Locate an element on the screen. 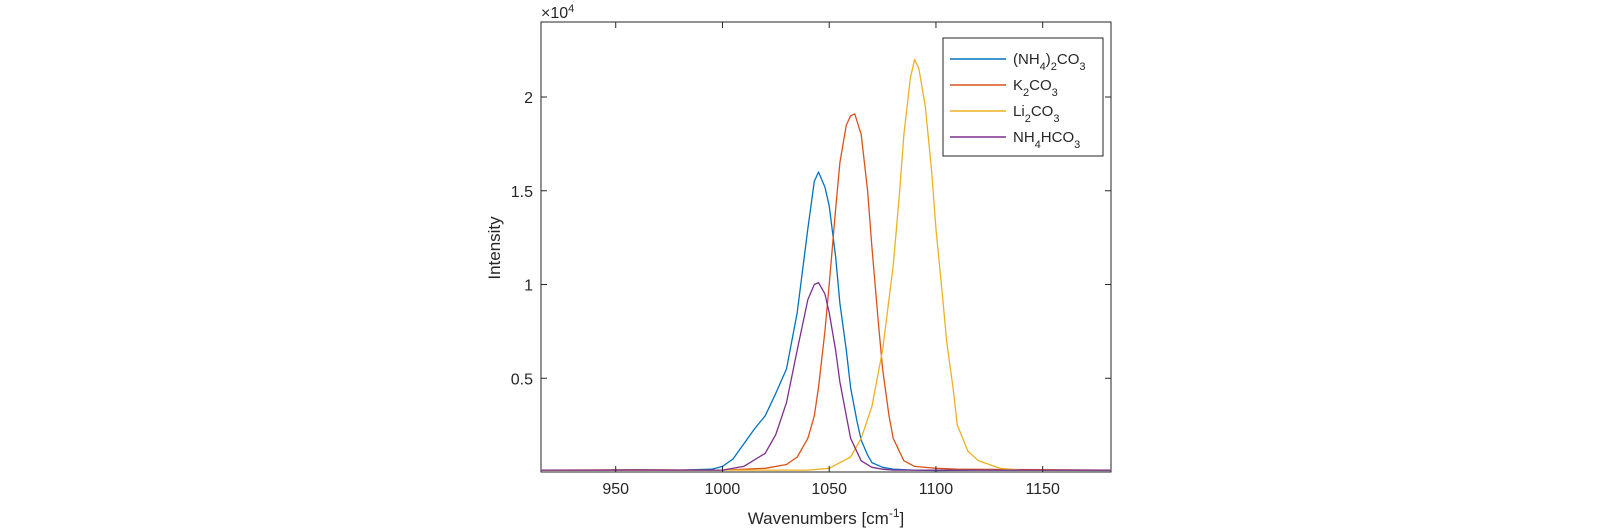 The height and width of the screenshot is (532, 1600). legend-label-nh4hco3: NH4HCO3 is located at coordinates (1046, 140).